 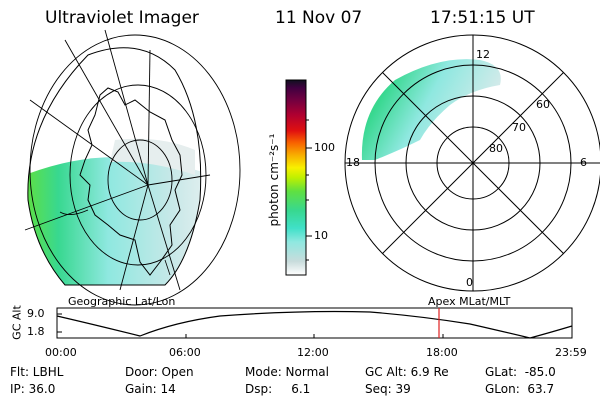 I want to click on color-bar-tick-100: 100, so click(x=324, y=147).